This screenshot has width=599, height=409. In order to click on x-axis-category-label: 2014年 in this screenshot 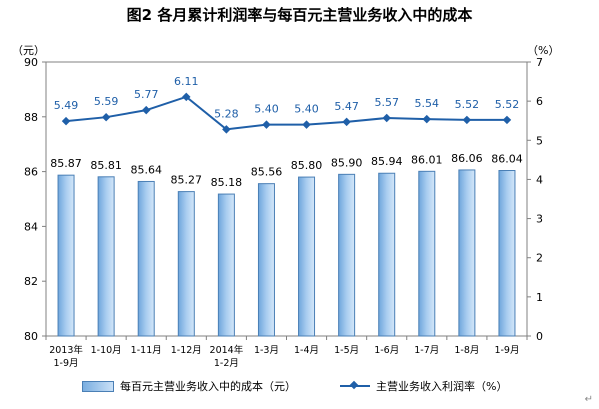, I will do `click(227, 350)`.